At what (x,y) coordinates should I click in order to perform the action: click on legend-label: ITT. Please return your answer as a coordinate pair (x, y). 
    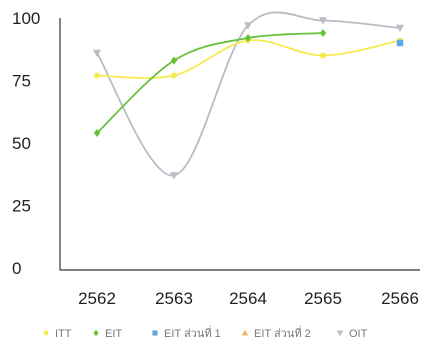
    Looking at the image, I should click on (63, 334).